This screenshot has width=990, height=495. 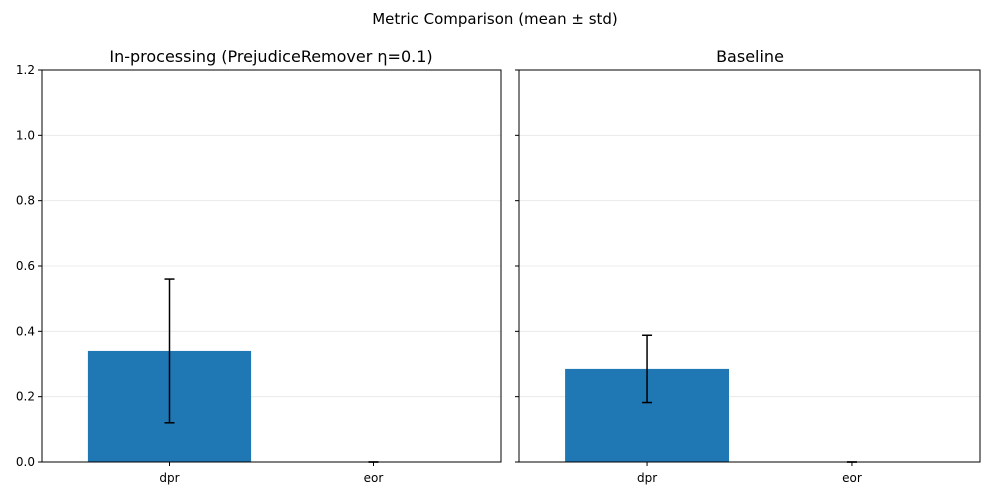 What do you see at coordinates (25, 462) in the screenshot?
I see `y-tick-label: 0.0` at bounding box center [25, 462].